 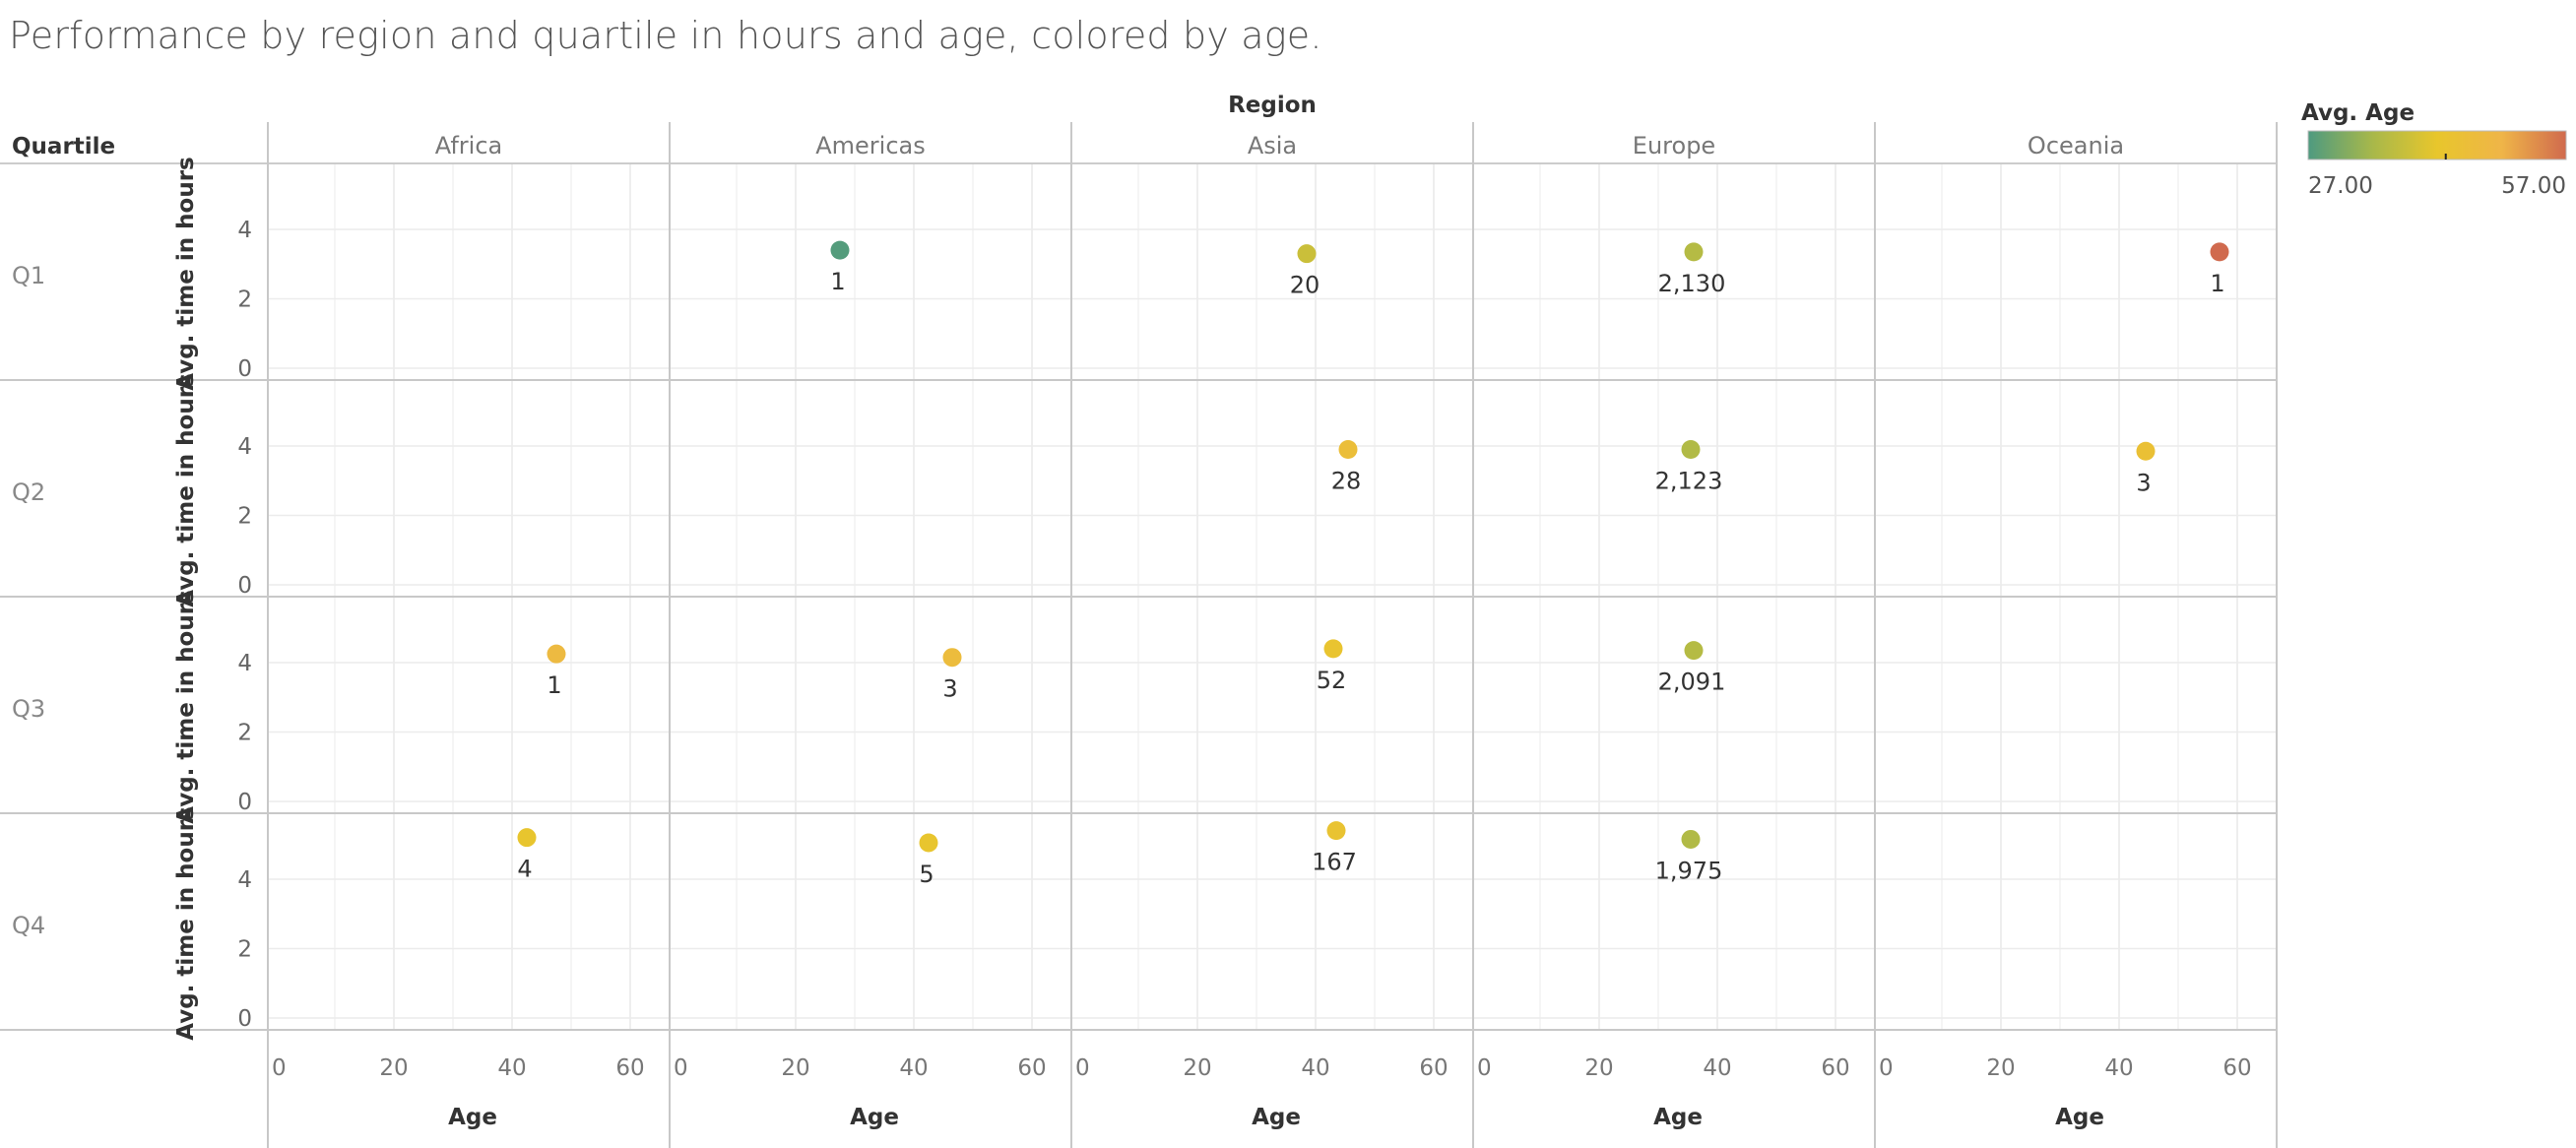 I want to click on data-point-q3-americas, so click(x=952, y=658).